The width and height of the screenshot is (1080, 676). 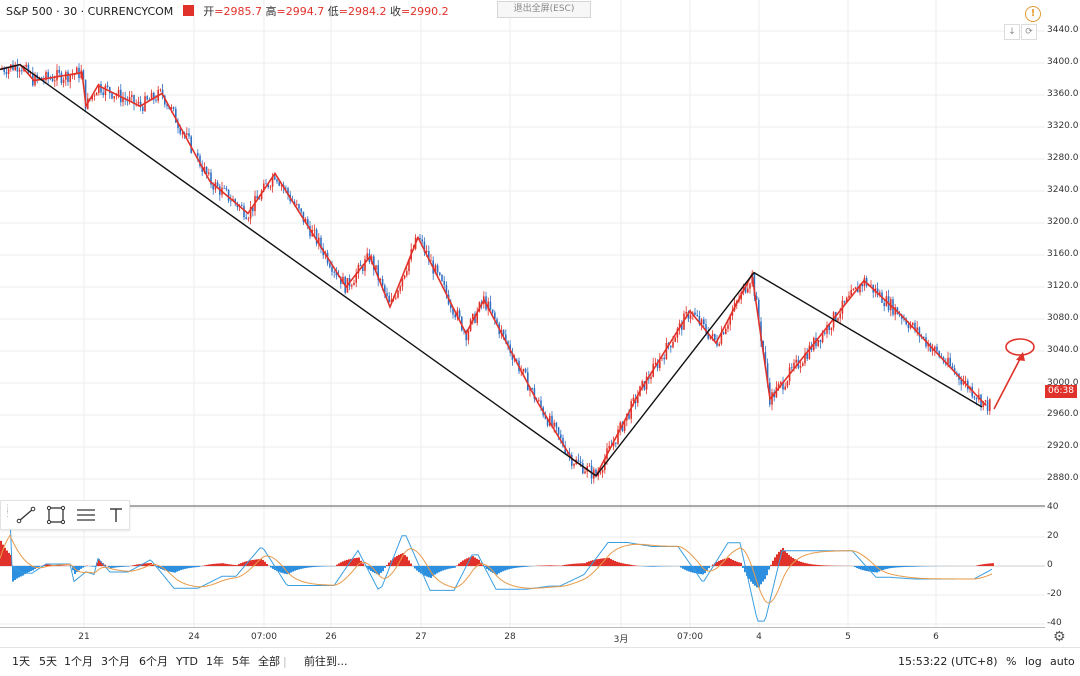 What do you see at coordinates (241, 662) in the screenshot?
I see `range-button-7: 5年` at bounding box center [241, 662].